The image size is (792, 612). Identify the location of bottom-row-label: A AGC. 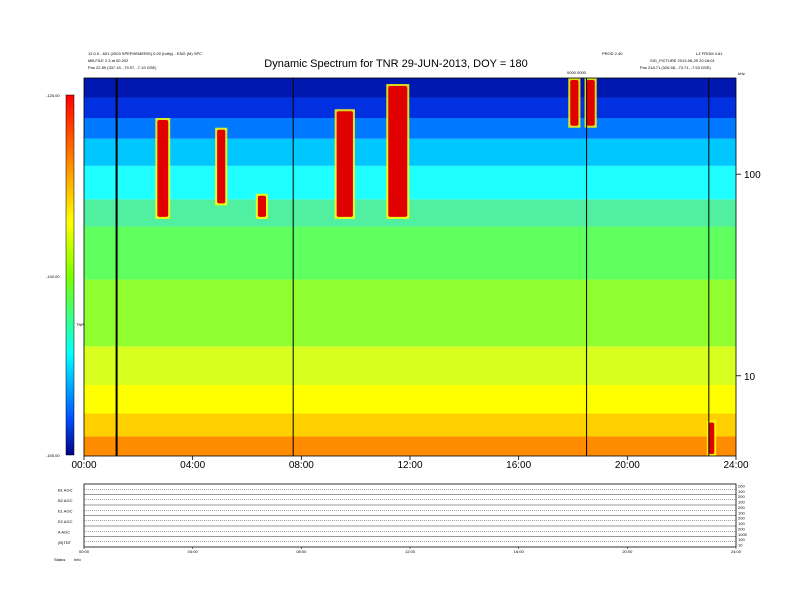
(64, 531).